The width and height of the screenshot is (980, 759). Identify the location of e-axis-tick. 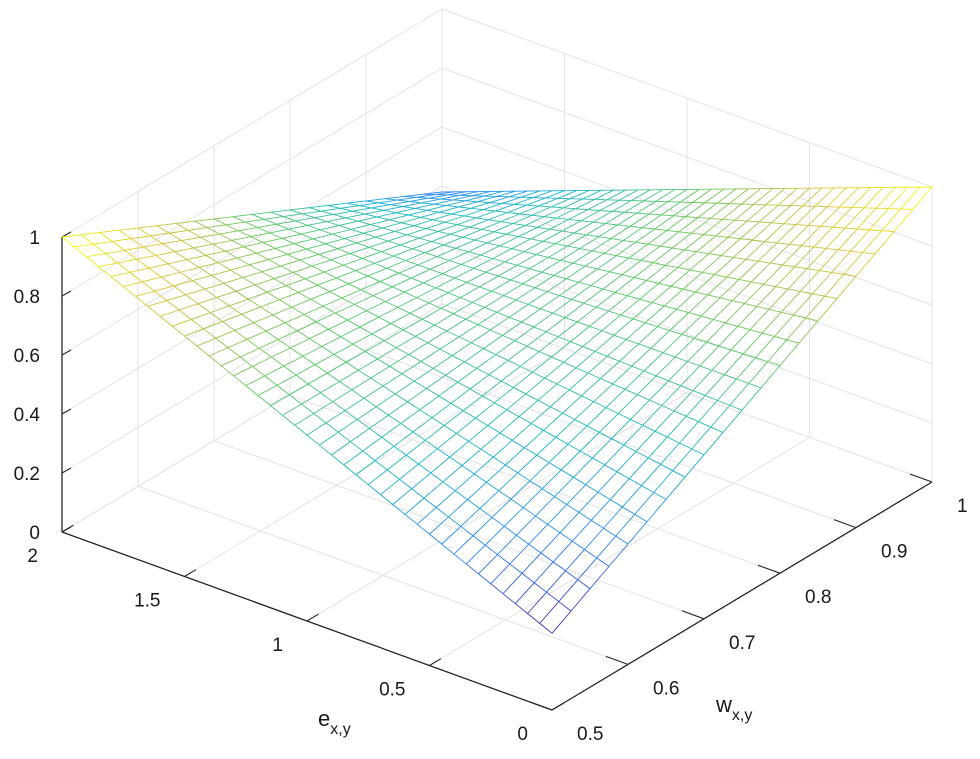
(190, 573).